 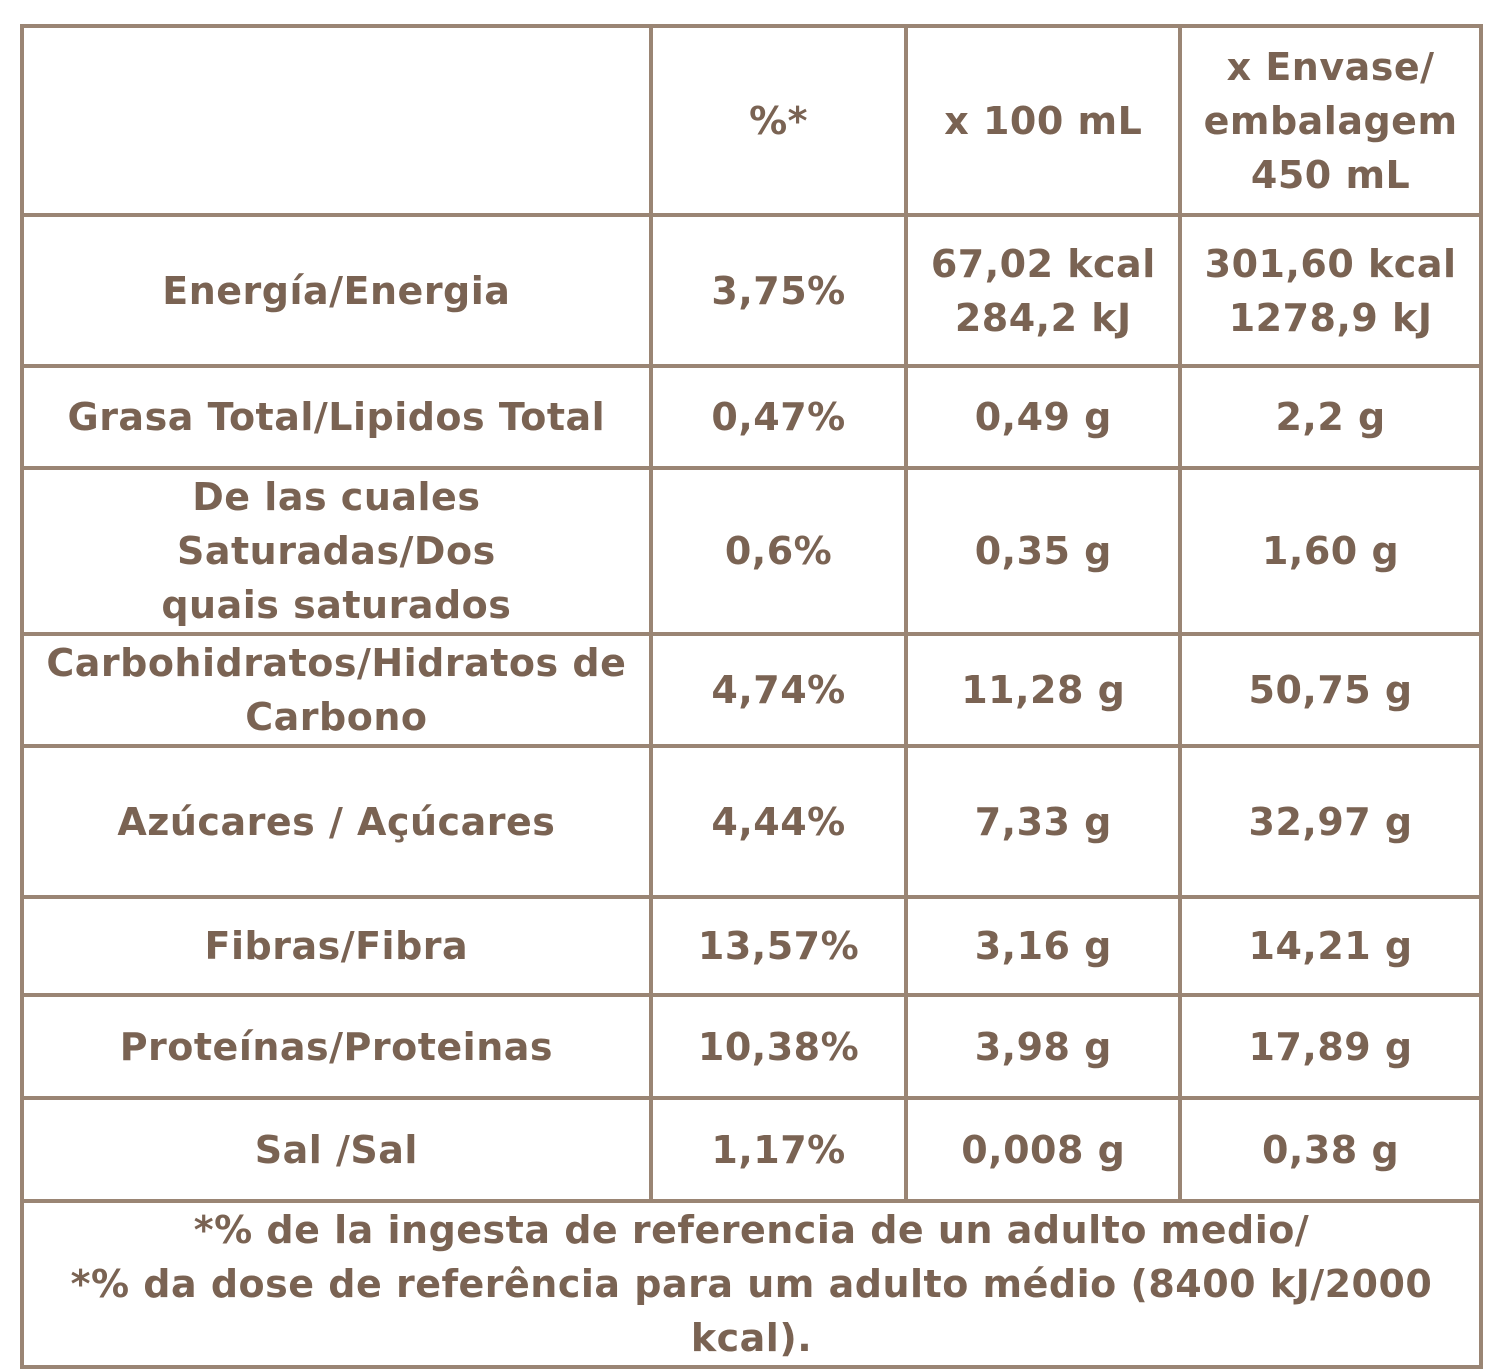 I want to click on nutrient-name: Energía/Energia, so click(x=336, y=290).